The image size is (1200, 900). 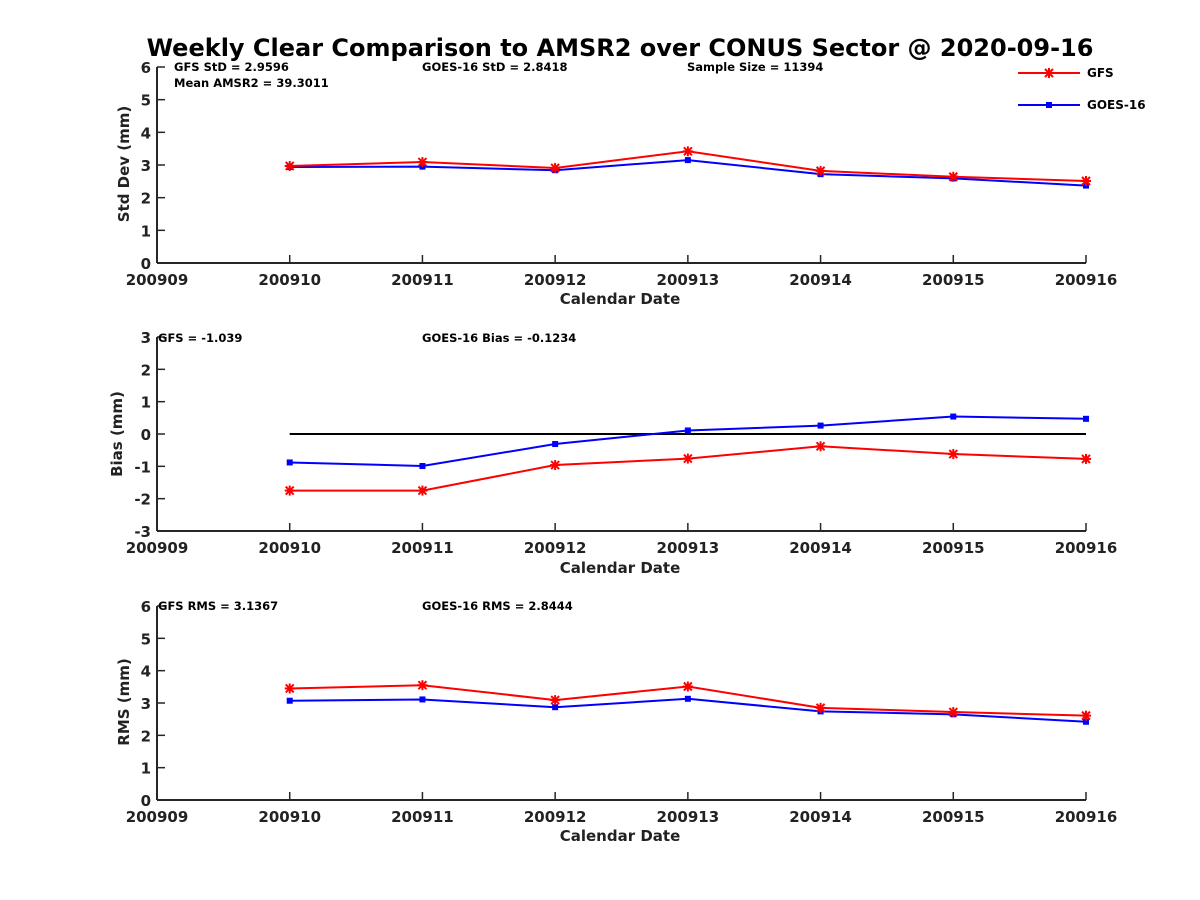 I want to click on stddev-y-tick-label: 6, so click(x=146, y=68).